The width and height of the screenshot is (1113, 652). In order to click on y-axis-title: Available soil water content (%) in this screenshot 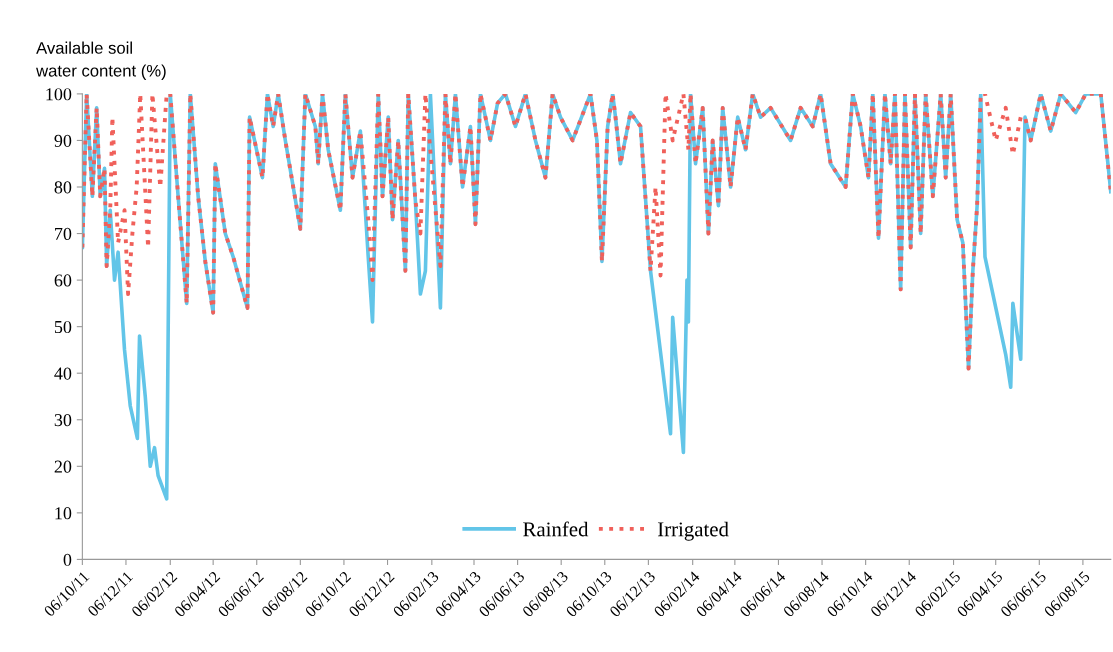, I will do `click(101, 60)`.